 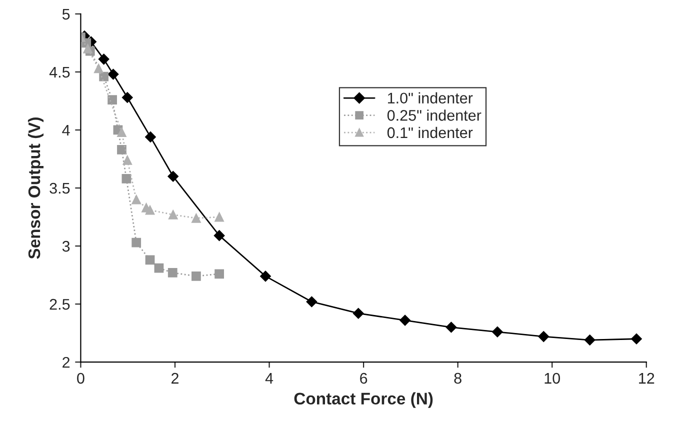 I want to click on x-tick-label: 8, so click(x=458, y=378).